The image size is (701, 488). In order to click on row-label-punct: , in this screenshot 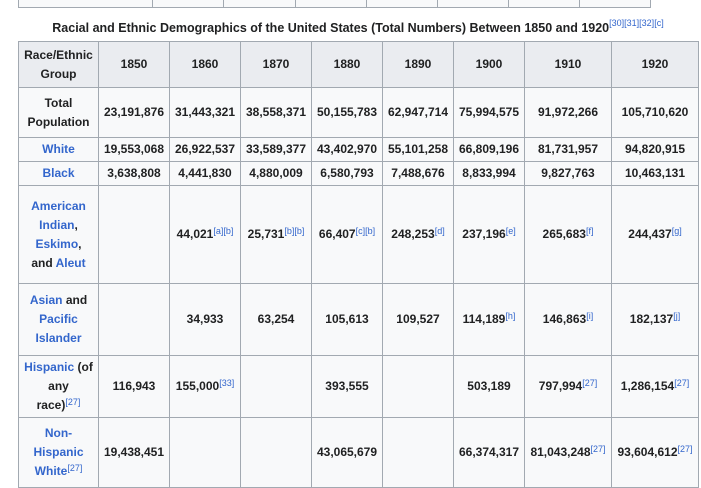, I will do `click(76, 224)`.